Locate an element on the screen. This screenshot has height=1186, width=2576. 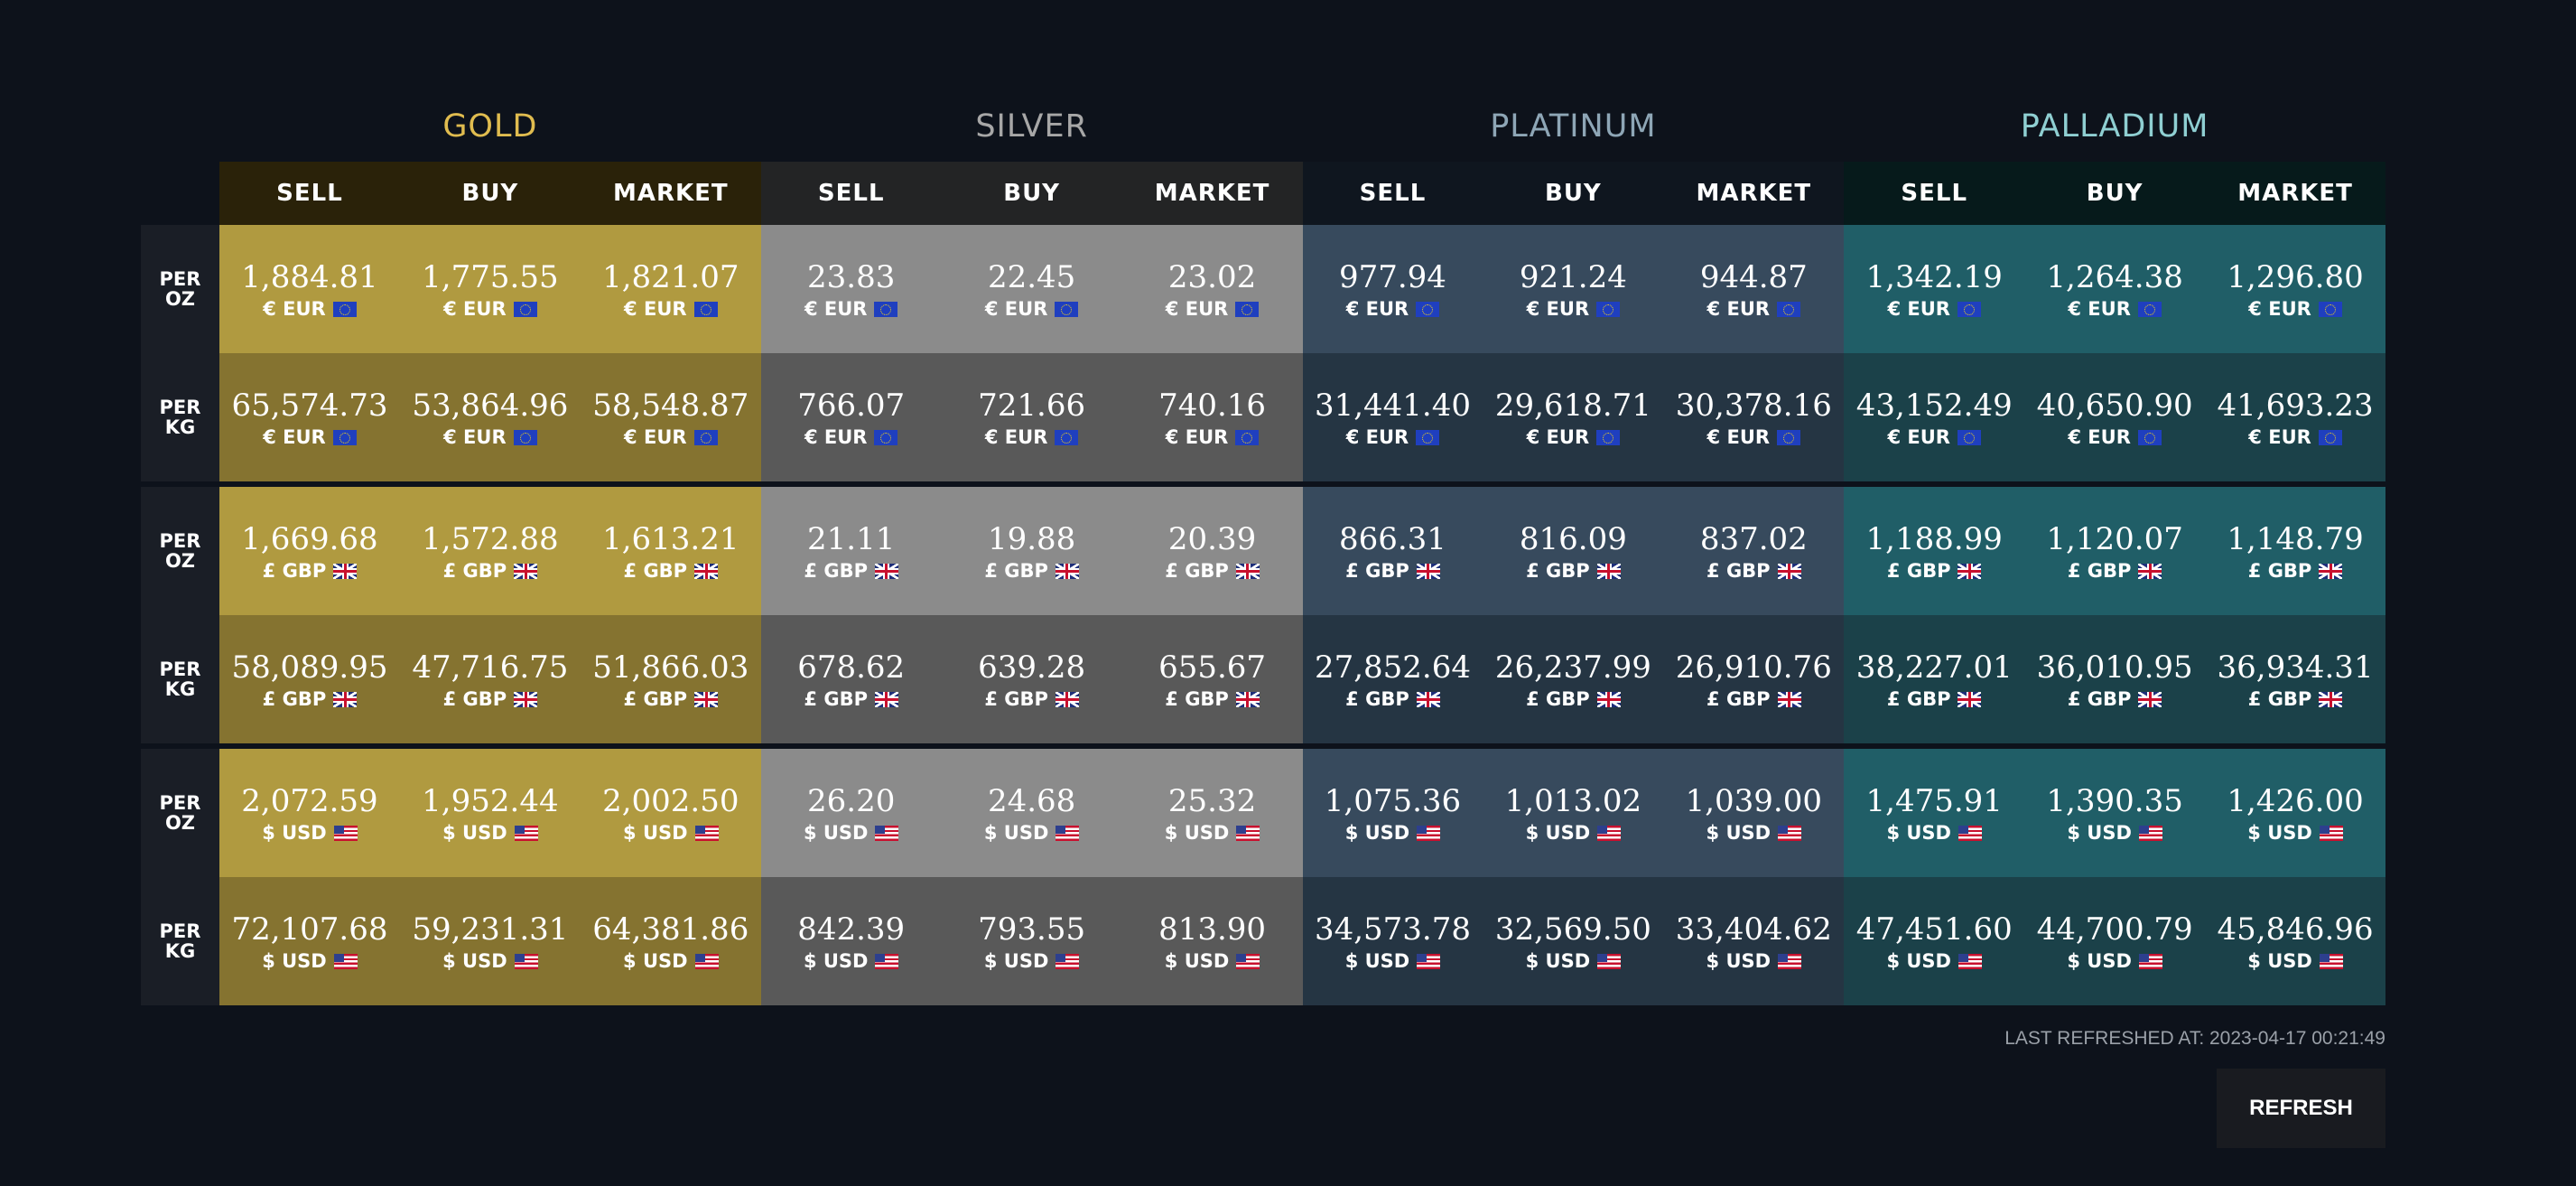
price-value: 21.11 is located at coordinates (851, 539).